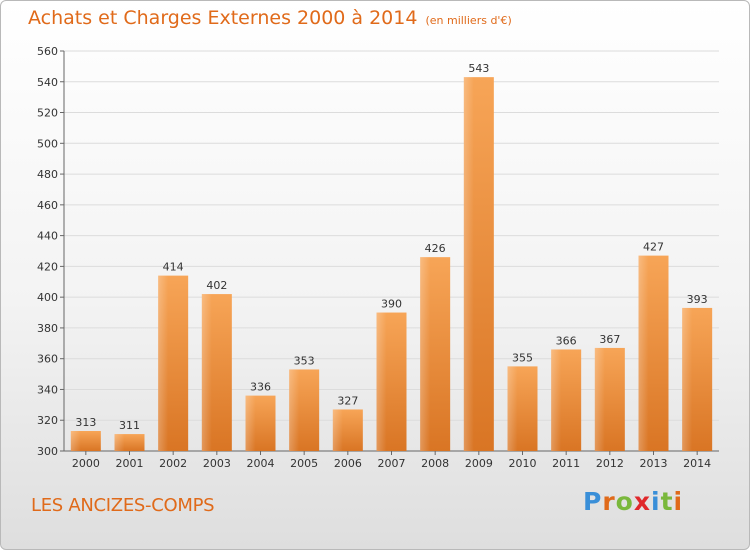 This screenshot has width=750, height=550. I want to click on logo-letter: x, so click(642, 501).